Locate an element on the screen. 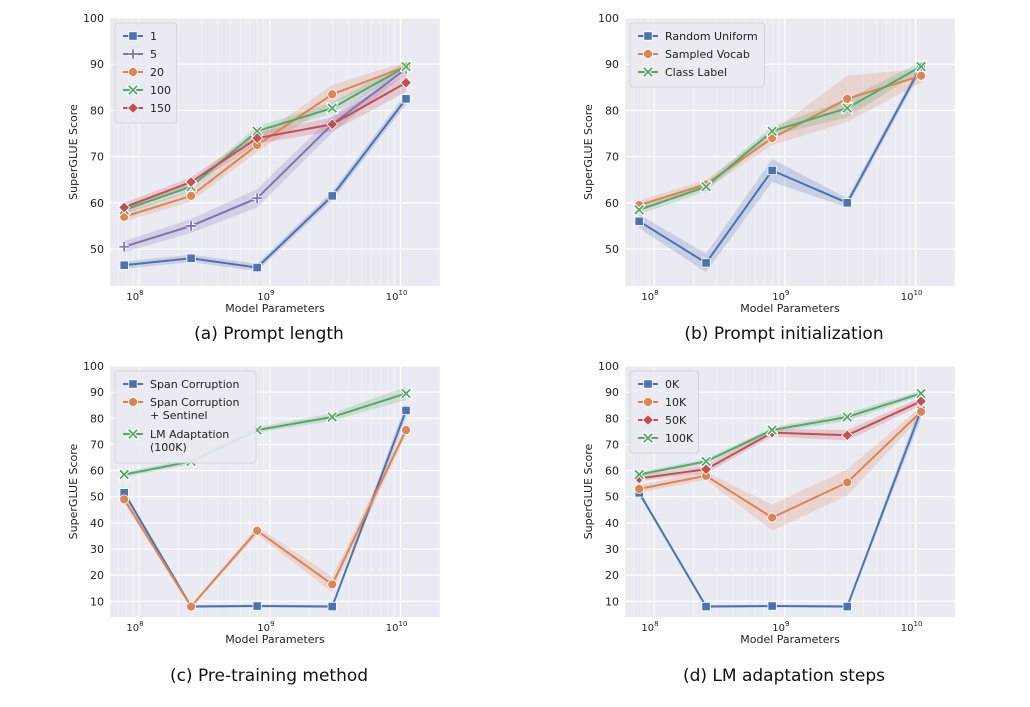 This screenshot has height=707, width=1030. figure-caption: (c) Pre-training method is located at coordinates (269, 676).